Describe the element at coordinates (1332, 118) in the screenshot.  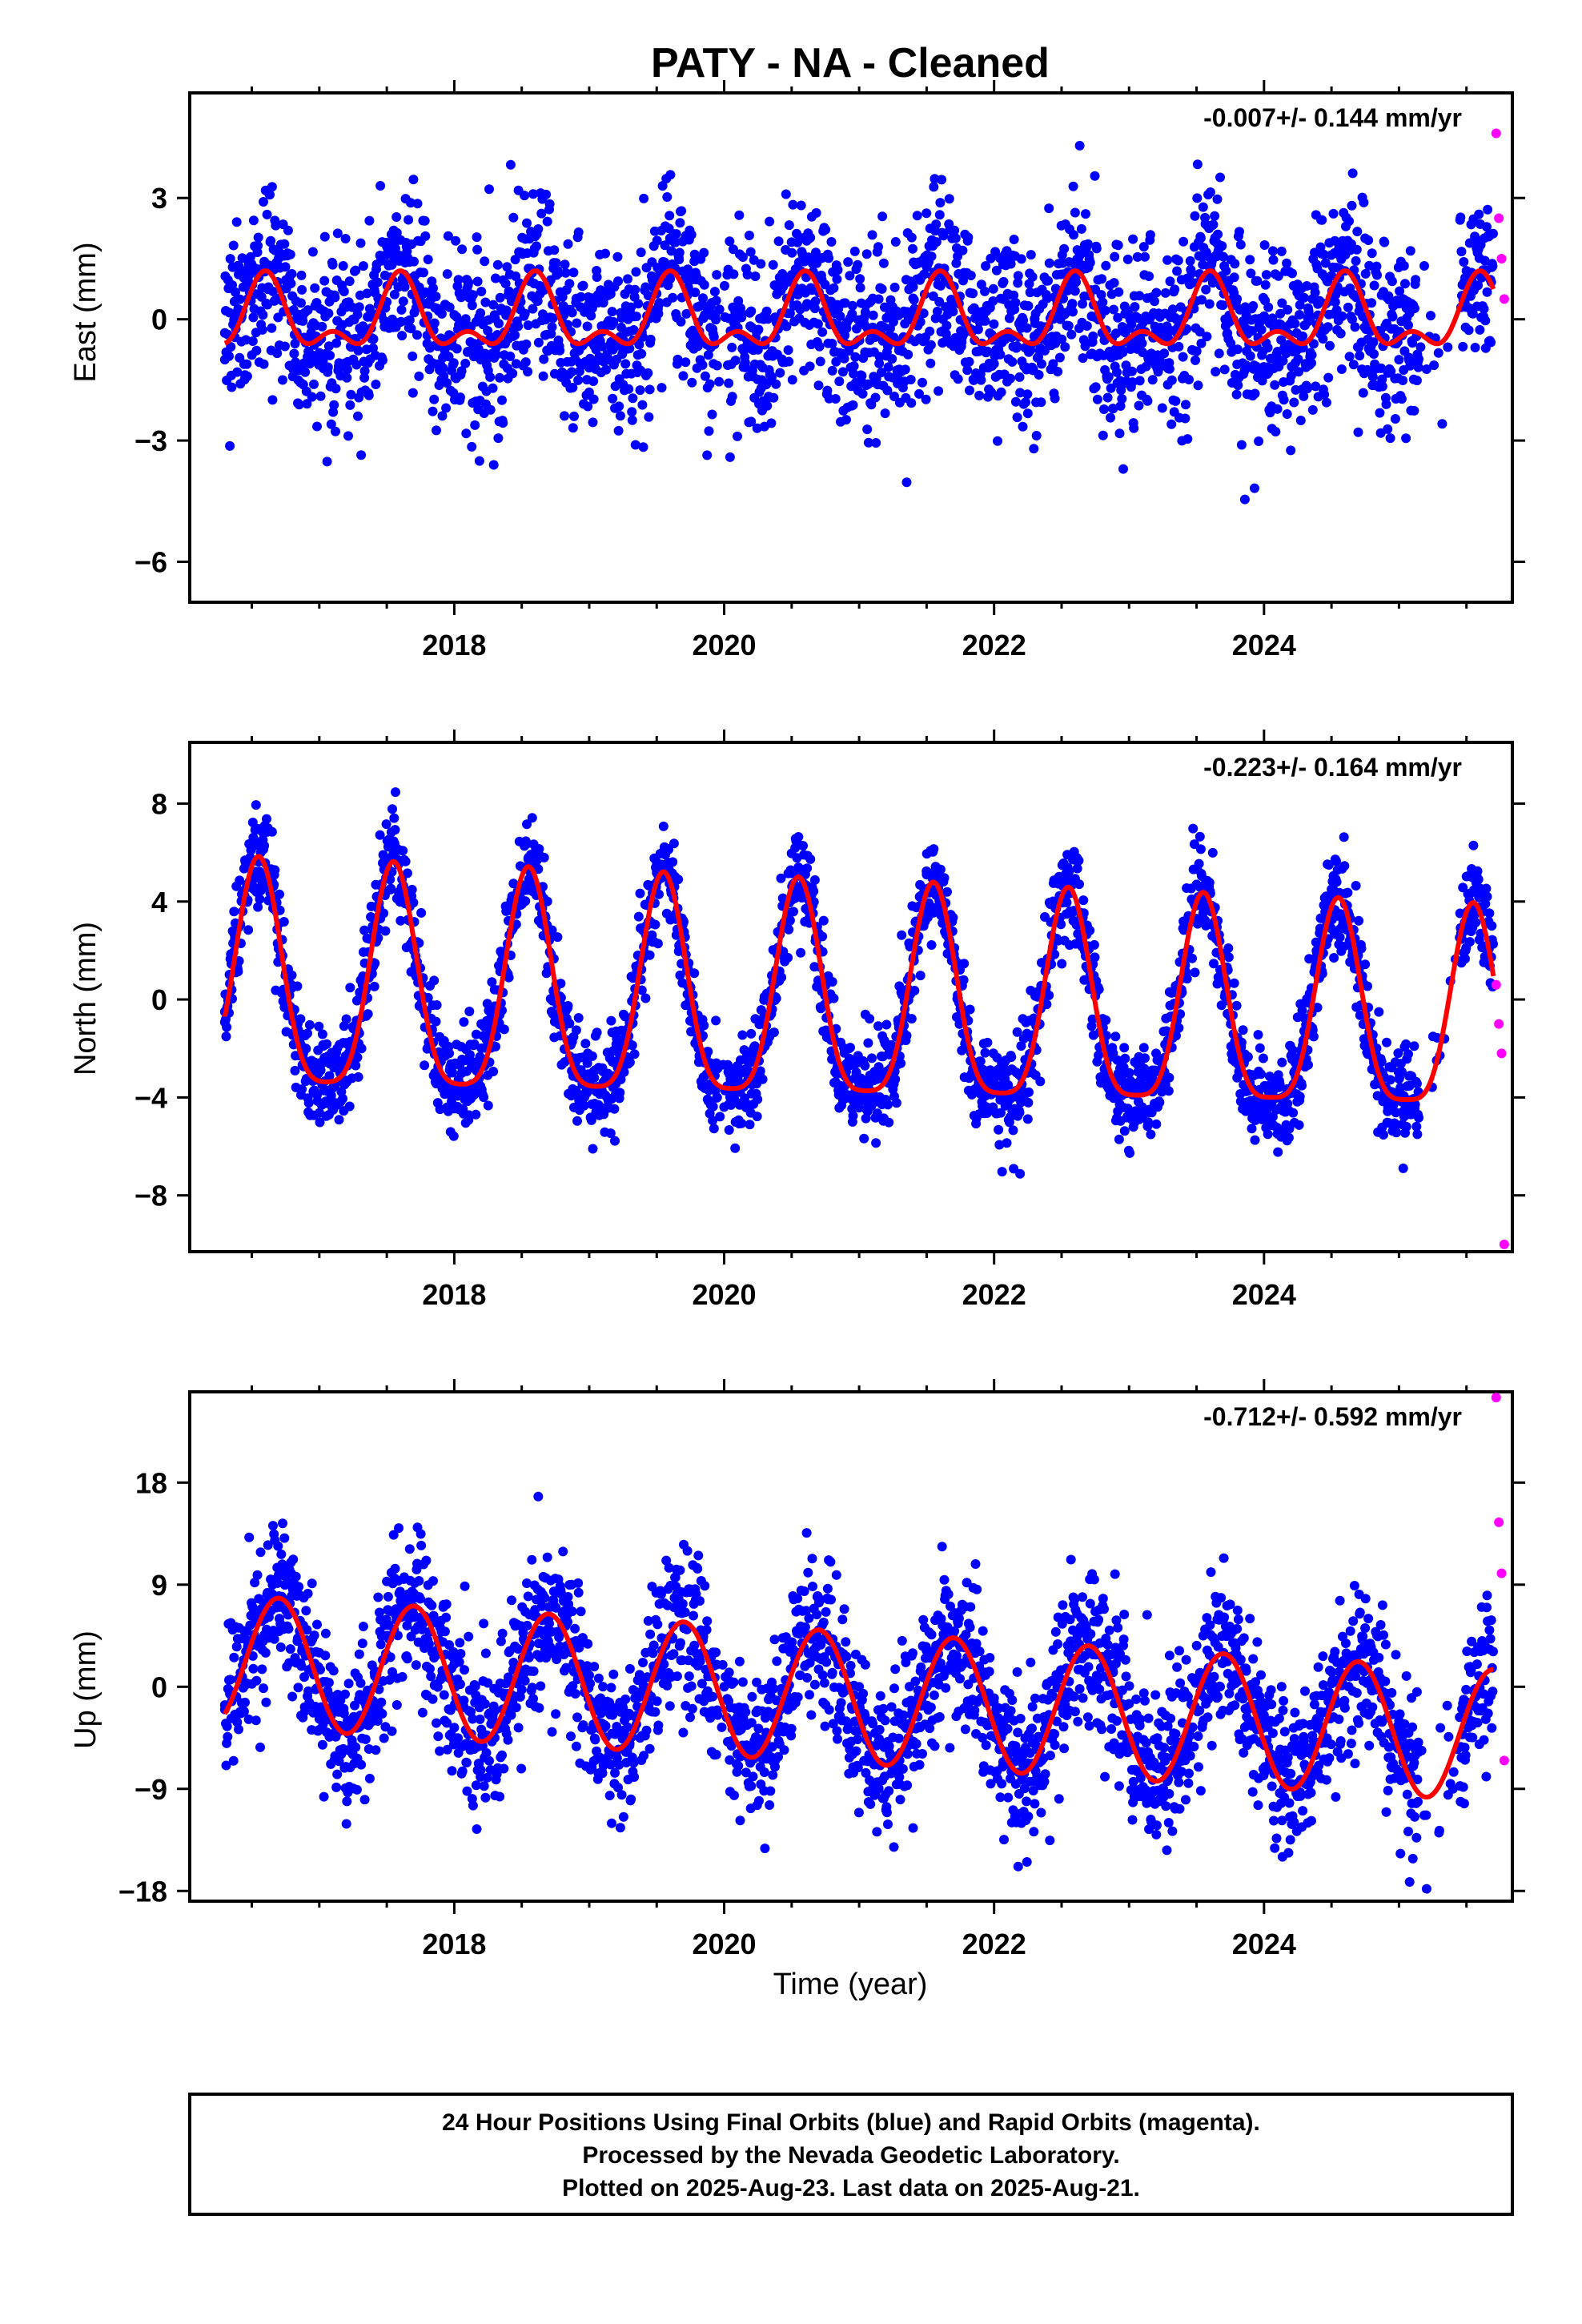
I see `east-rate-label: -0.007+/- 0.144 mm/yr` at that location.